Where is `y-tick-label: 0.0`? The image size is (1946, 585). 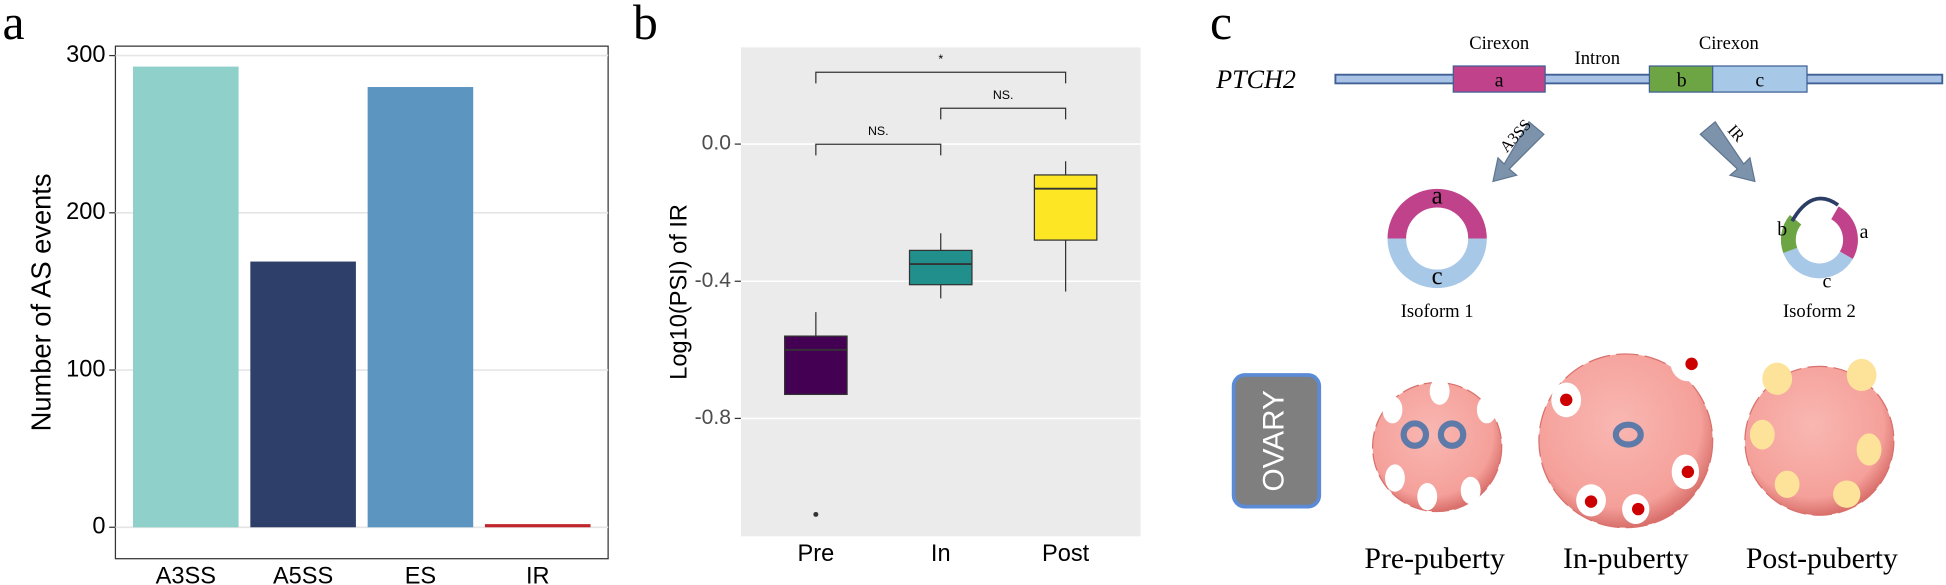 y-tick-label: 0.0 is located at coordinates (716, 143).